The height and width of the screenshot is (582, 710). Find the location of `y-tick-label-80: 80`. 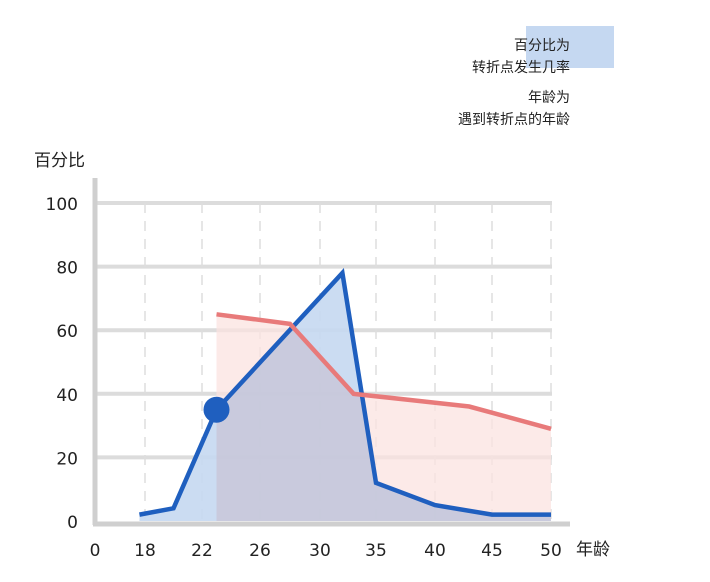

y-tick-label-80: 80 is located at coordinates (67, 269).